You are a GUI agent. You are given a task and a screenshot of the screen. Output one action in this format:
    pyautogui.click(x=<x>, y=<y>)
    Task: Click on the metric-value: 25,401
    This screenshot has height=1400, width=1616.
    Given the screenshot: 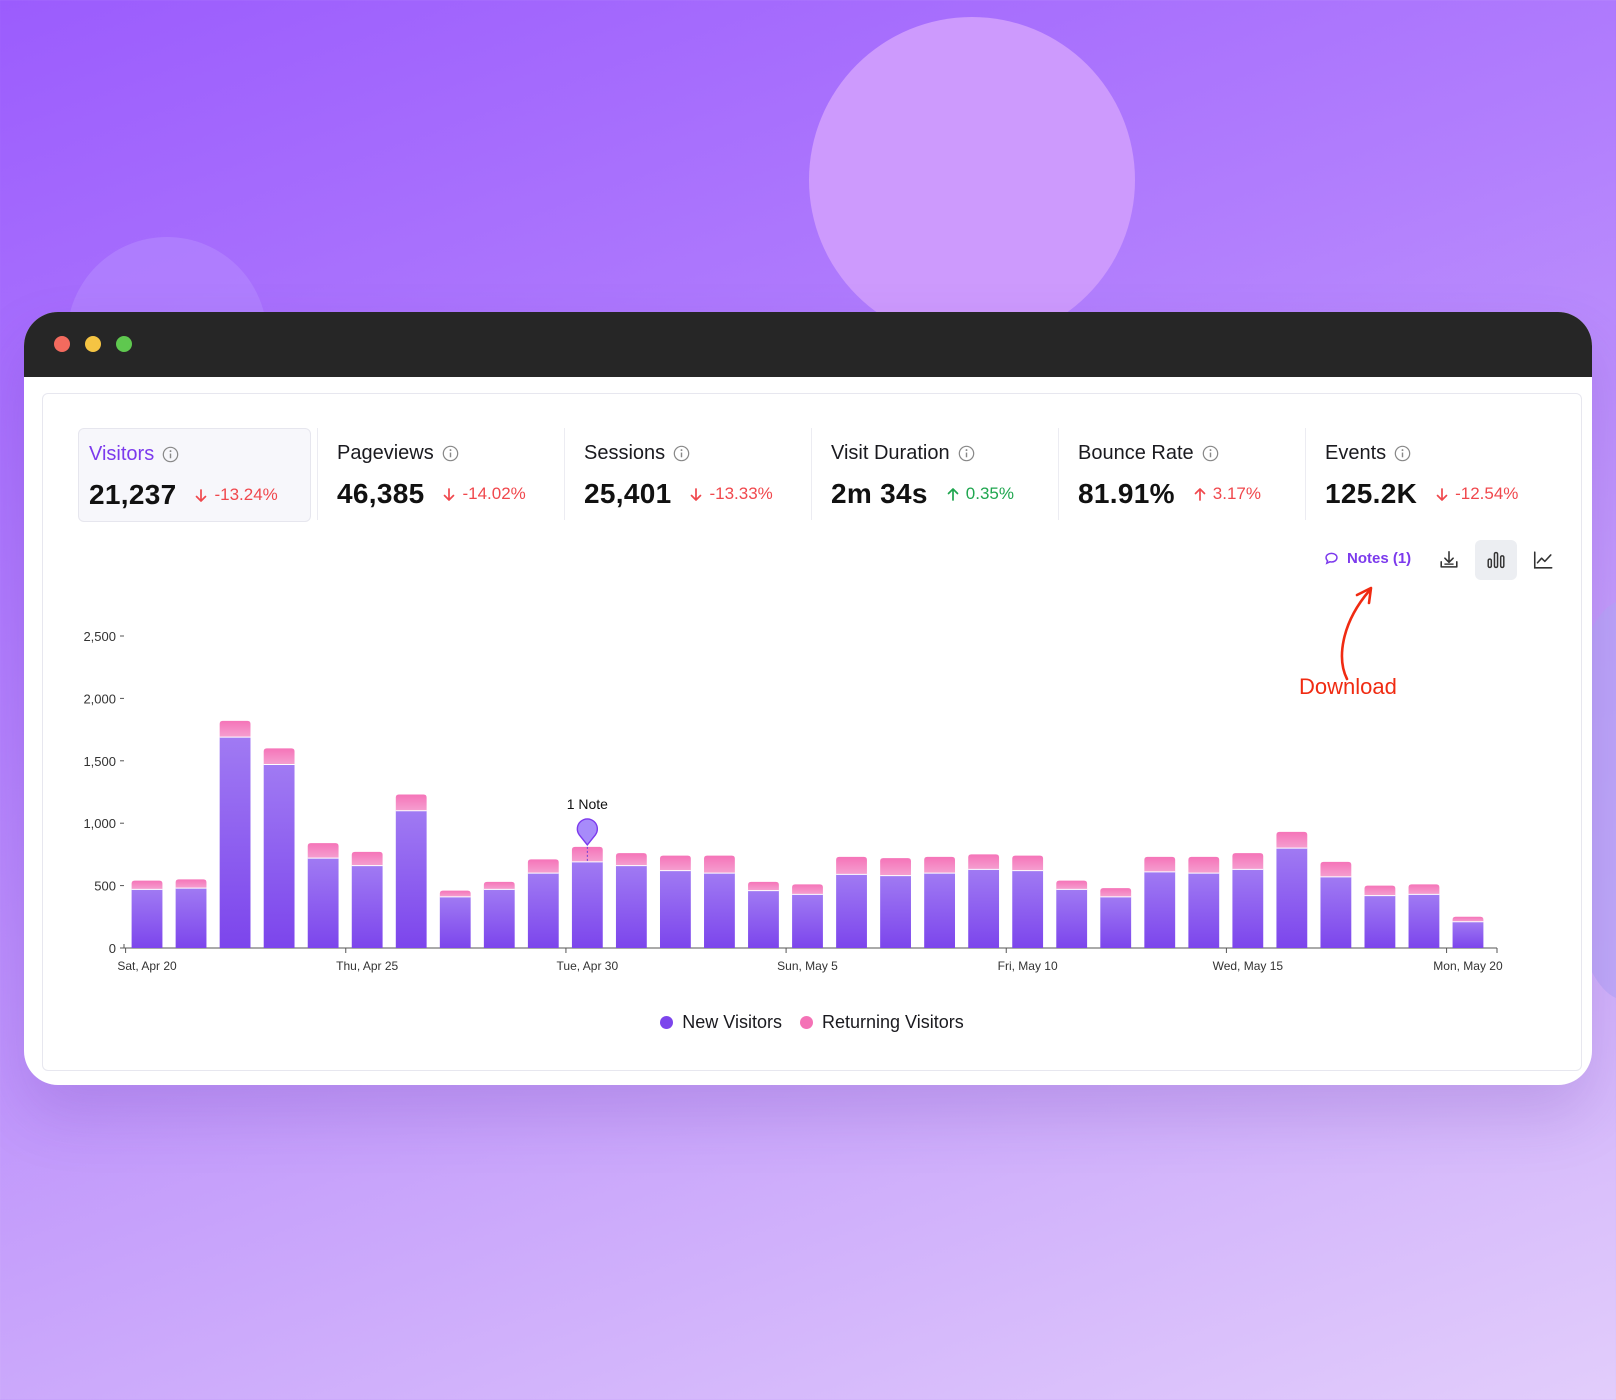 What is the action you would take?
    pyautogui.click(x=628, y=493)
    